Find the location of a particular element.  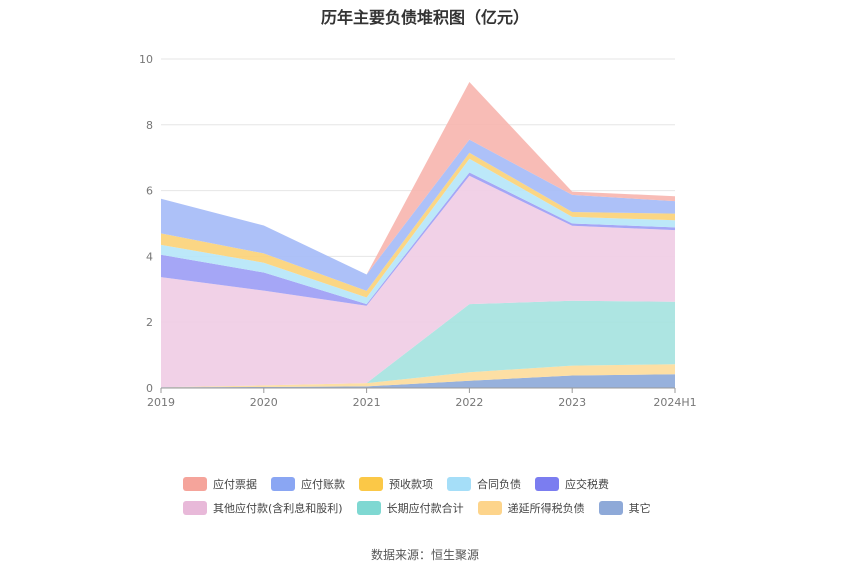

x-tick-label: 2024H1 is located at coordinates (674, 402).